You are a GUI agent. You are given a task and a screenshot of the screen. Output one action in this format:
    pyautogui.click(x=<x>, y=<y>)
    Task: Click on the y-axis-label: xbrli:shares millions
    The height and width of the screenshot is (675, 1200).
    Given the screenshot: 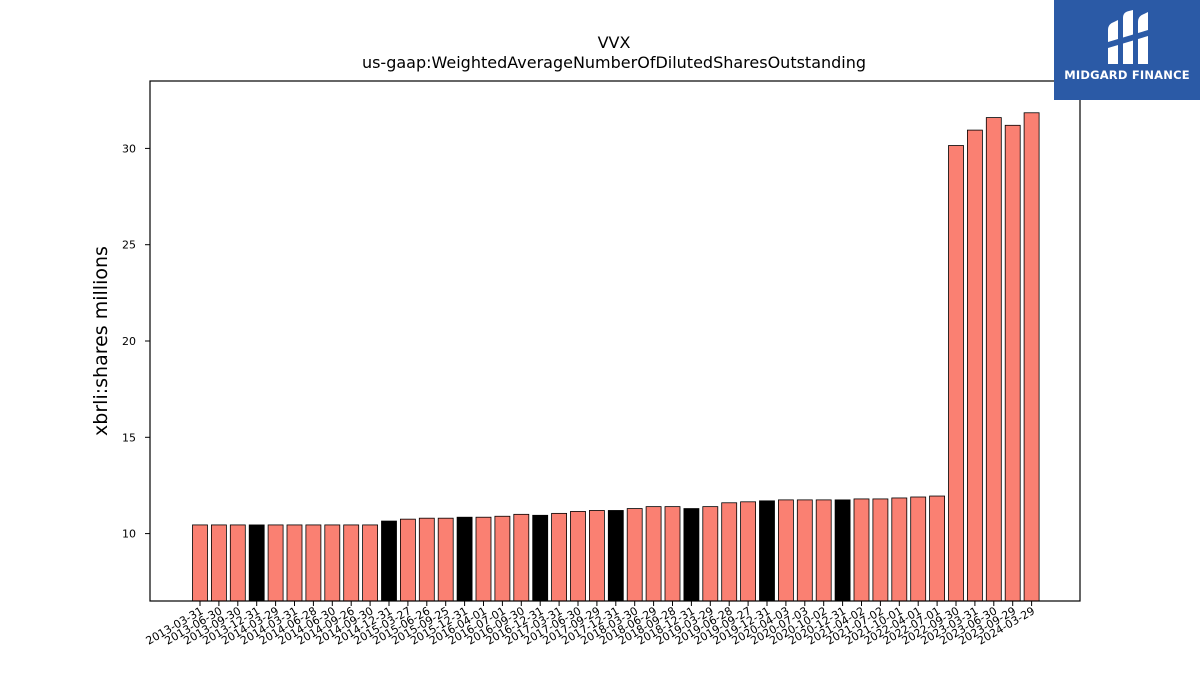 What is the action you would take?
    pyautogui.click(x=101, y=341)
    